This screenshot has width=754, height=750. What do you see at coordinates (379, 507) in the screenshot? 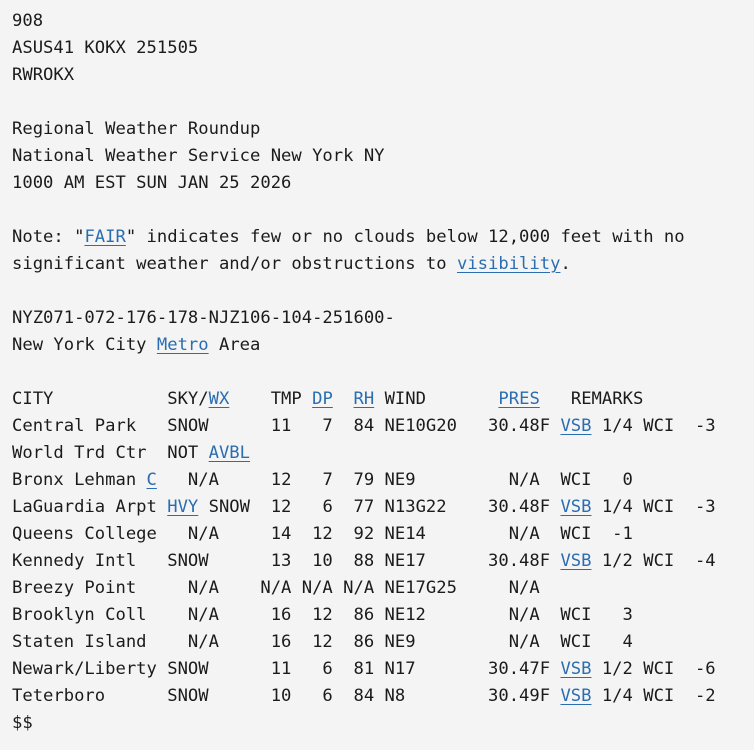
I see `text-segment: SNOW 12 6 77 N13G22 30.48F` at bounding box center [379, 507].